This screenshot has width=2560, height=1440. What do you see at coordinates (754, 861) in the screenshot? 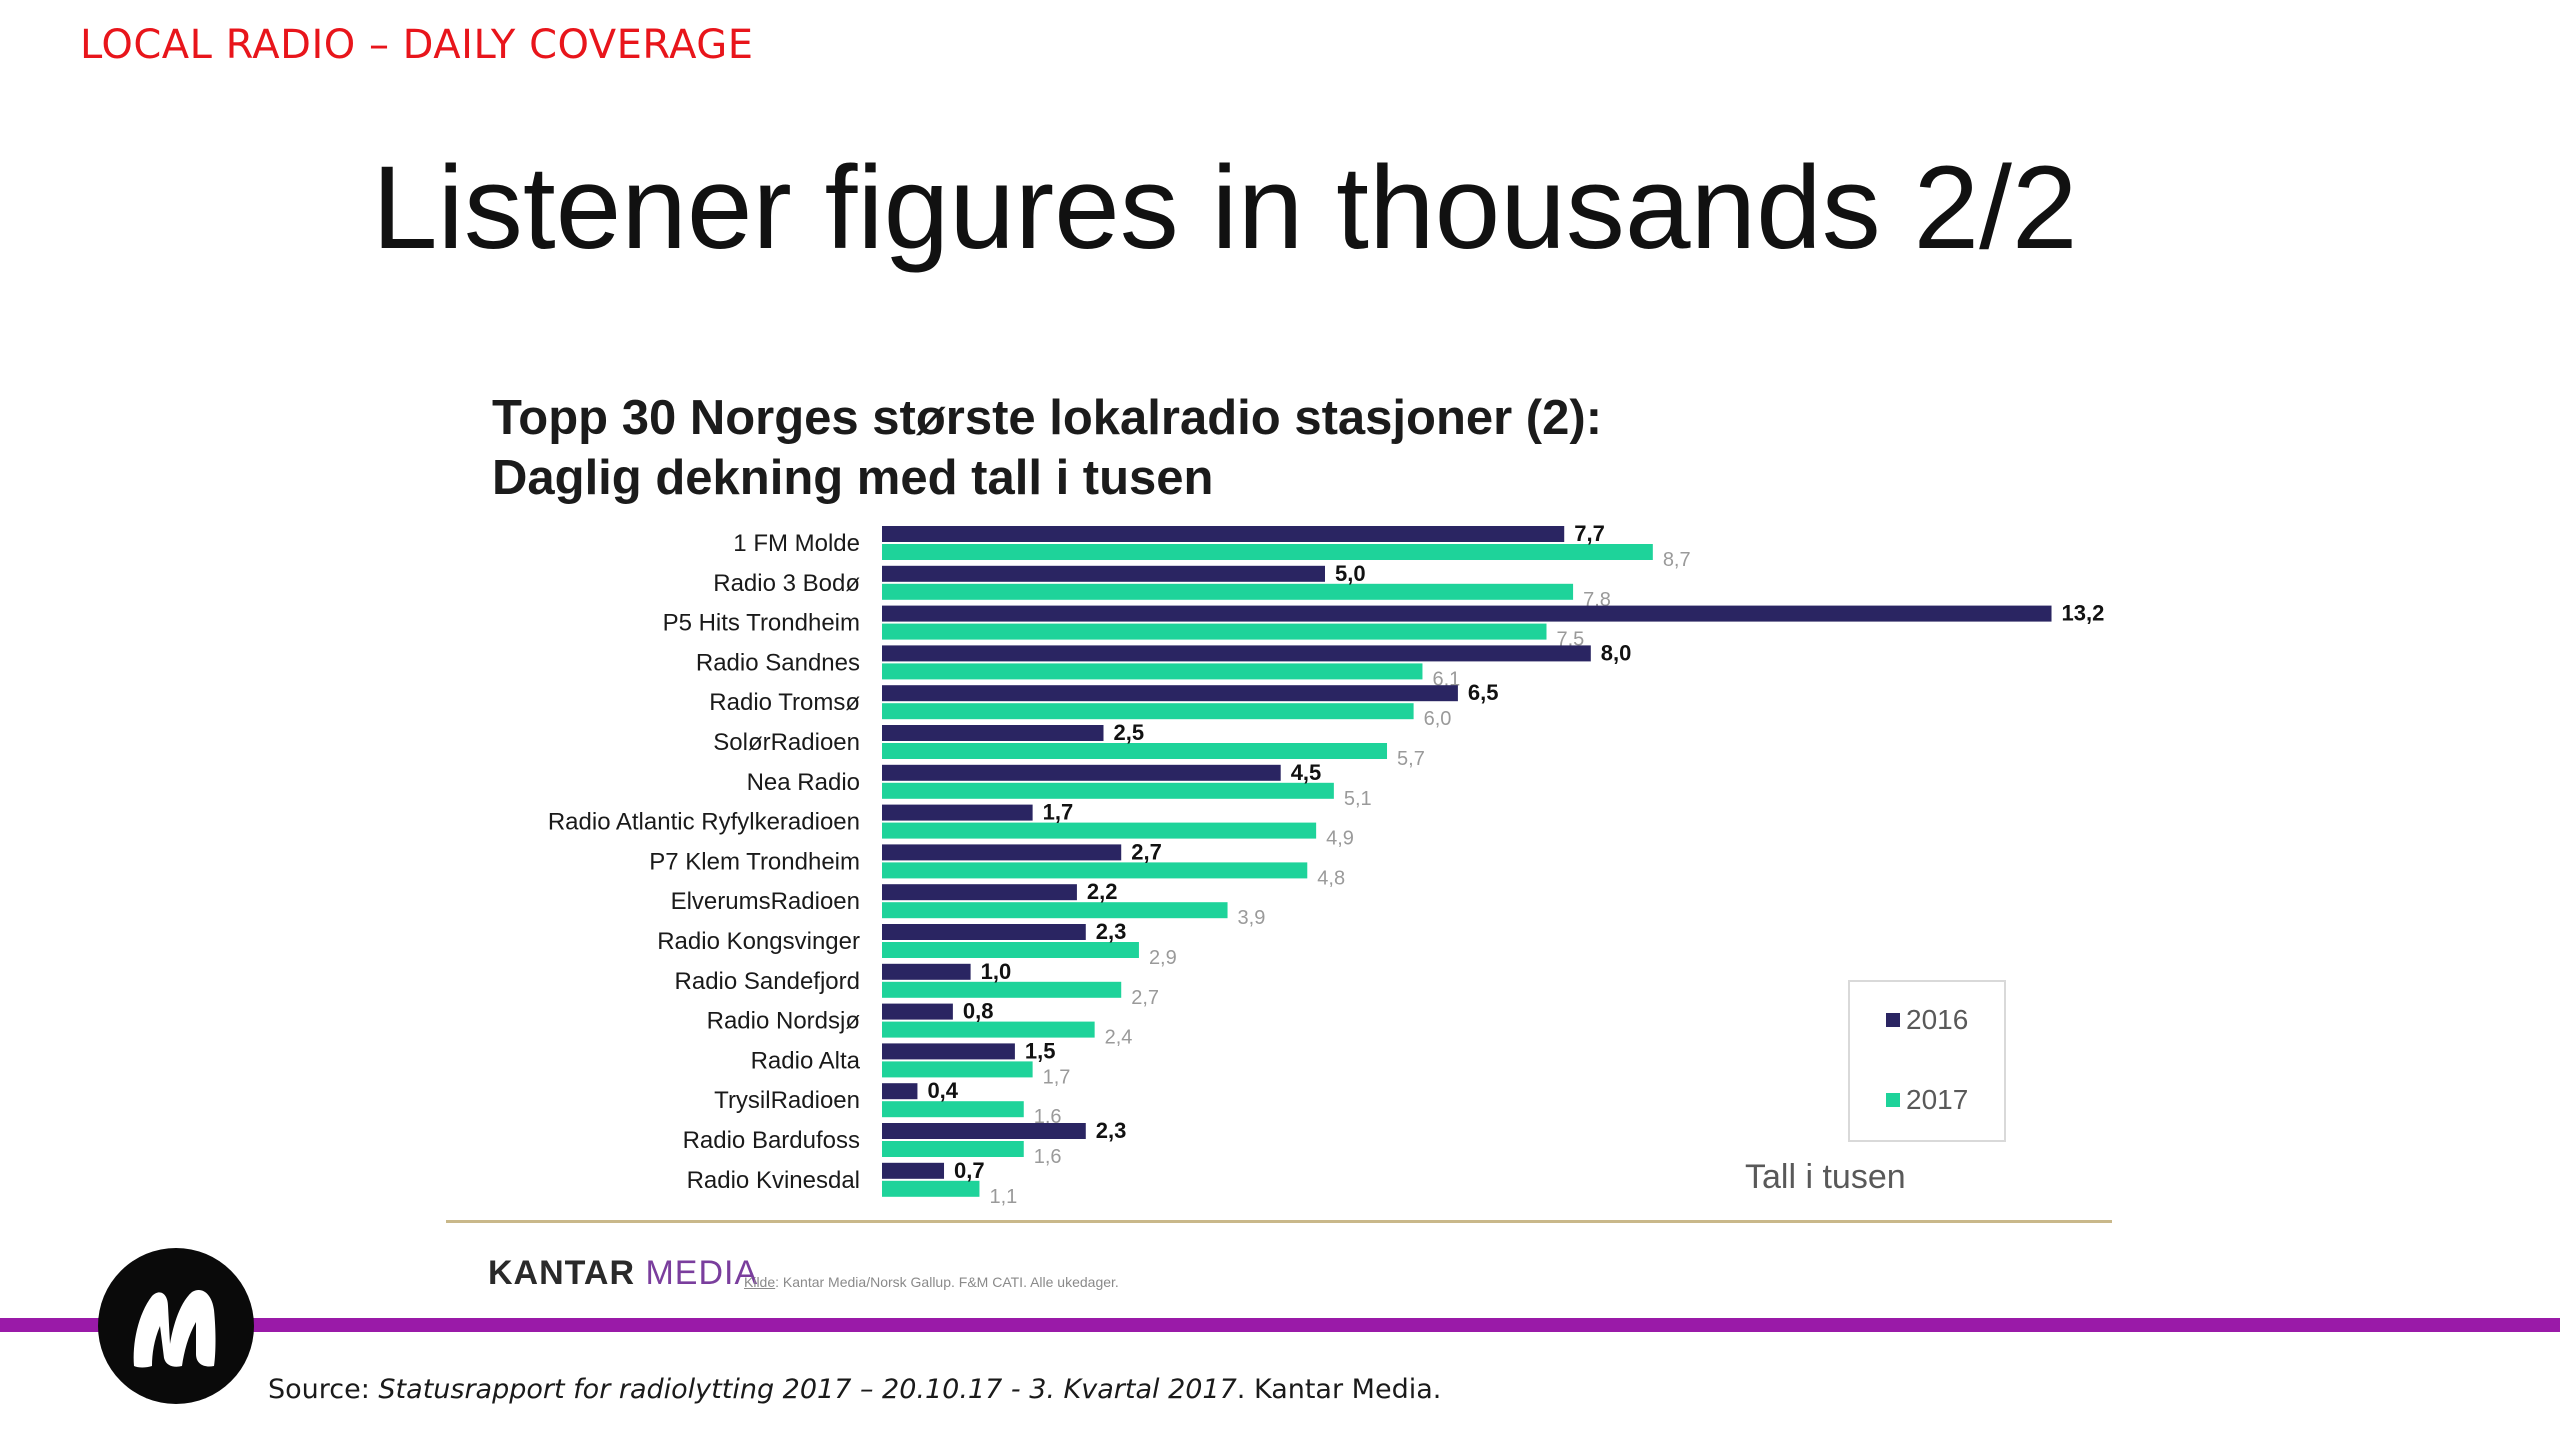
I see `category-label: P7 Klem Trondheim` at bounding box center [754, 861].